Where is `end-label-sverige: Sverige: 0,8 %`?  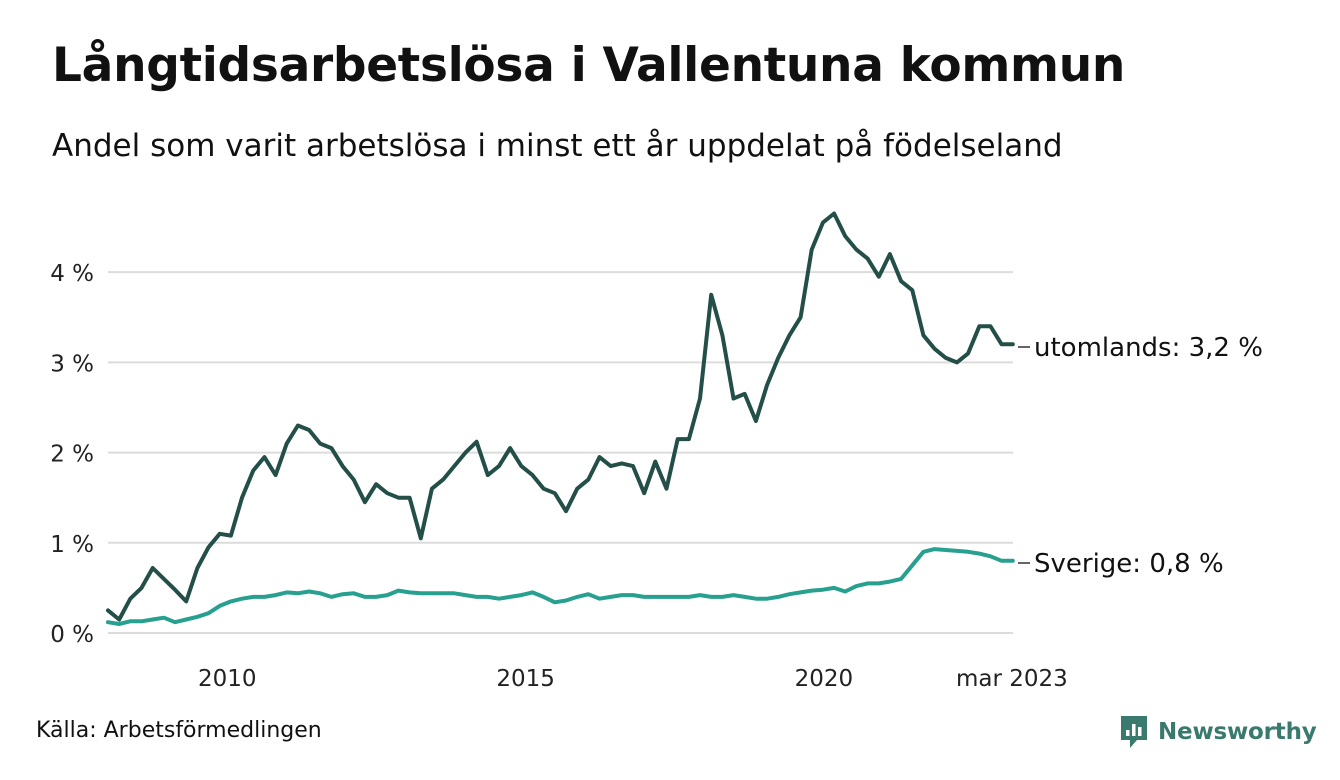
end-label-sverige: Sverige: 0,8 % is located at coordinates (1129, 564).